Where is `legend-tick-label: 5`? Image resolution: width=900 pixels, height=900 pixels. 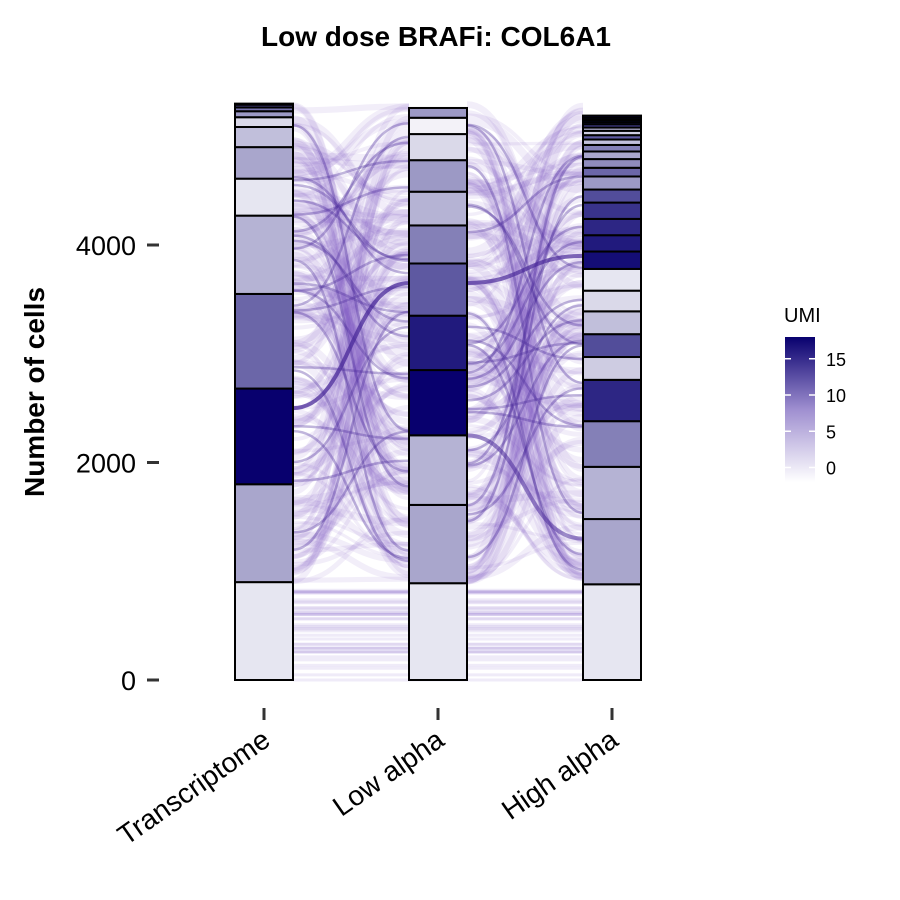
legend-tick-label: 5 is located at coordinates (831, 432).